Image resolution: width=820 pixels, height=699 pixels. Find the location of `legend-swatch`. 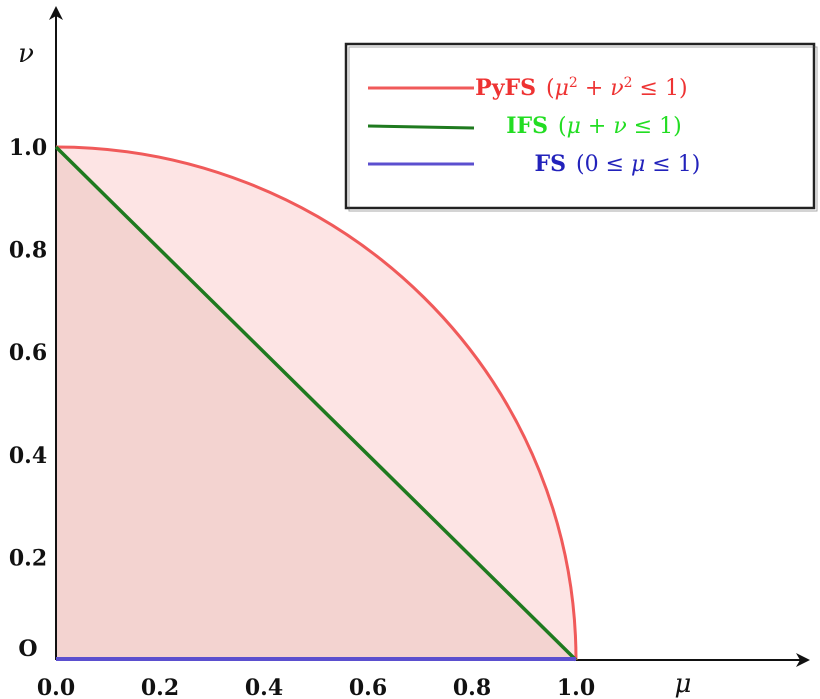

legend-swatch is located at coordinates (421, 127).